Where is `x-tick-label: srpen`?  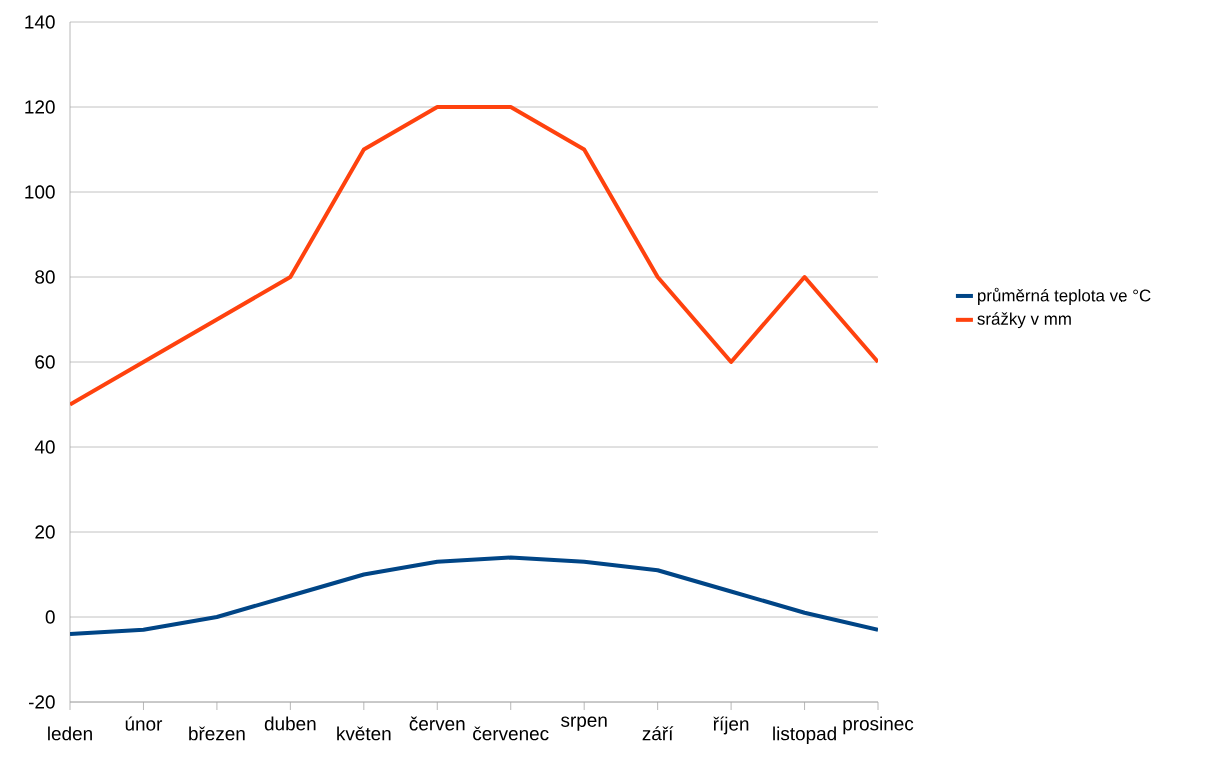
x-tick-label: srpen is located at coordinates (584, 723).